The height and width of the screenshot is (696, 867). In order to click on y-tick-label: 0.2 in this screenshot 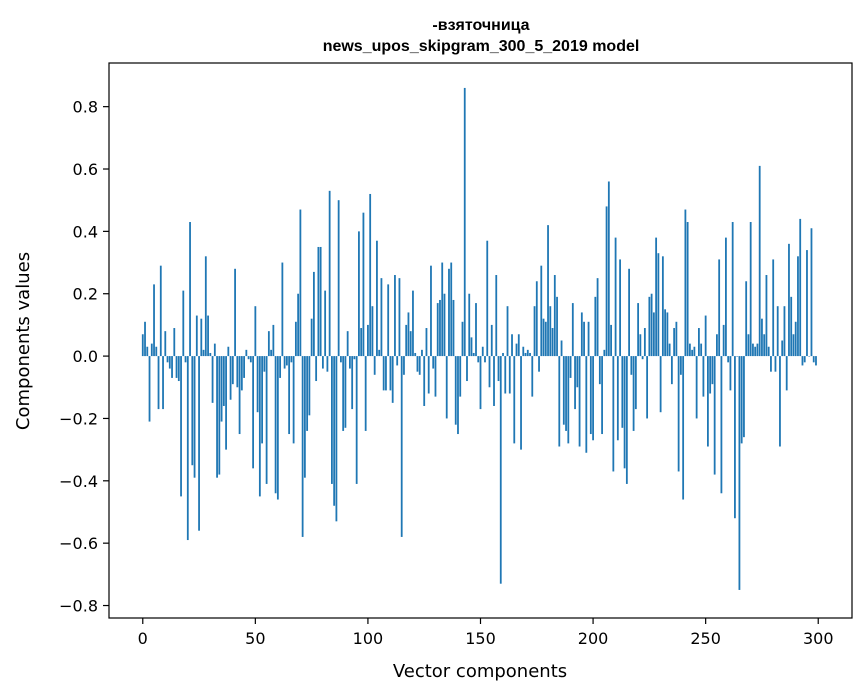, I will do `click(85, 294)`.